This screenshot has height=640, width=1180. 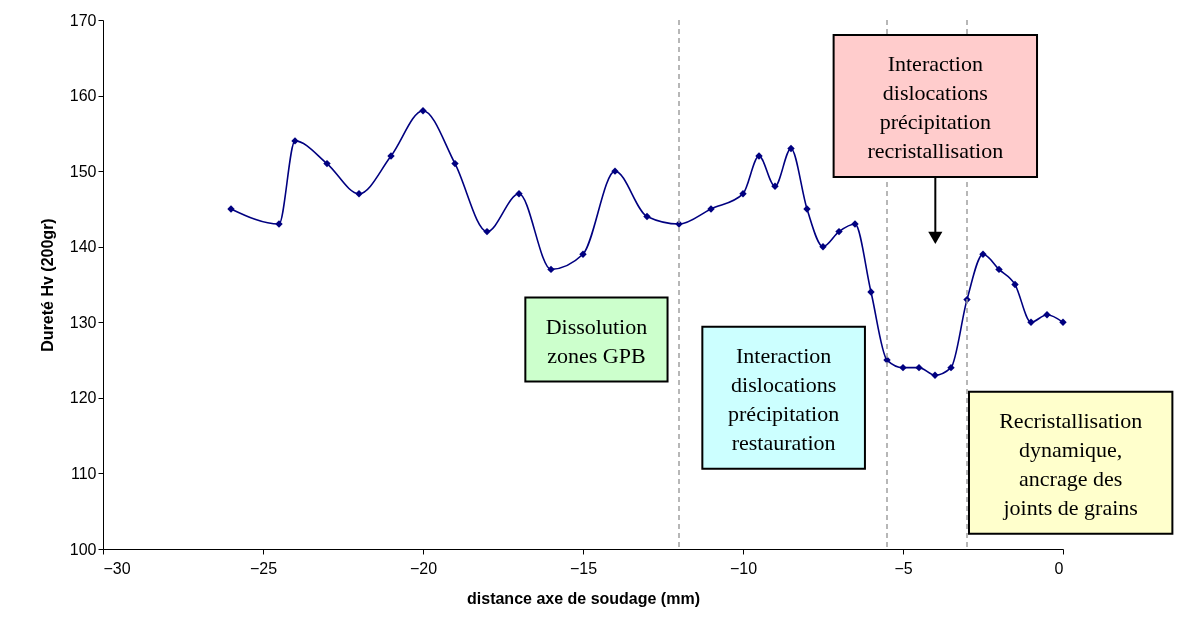 I want to click on x-tick-label: −15, so click(x=583, y=568).